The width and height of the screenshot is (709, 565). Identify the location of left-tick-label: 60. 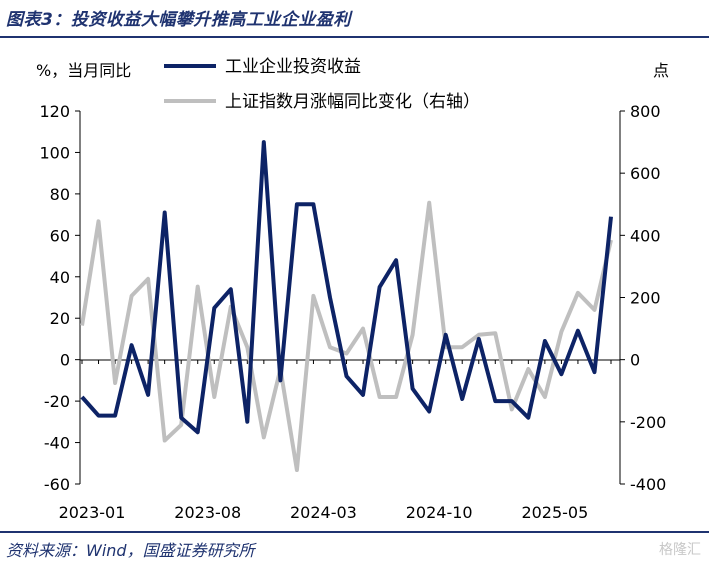
(60, 235).